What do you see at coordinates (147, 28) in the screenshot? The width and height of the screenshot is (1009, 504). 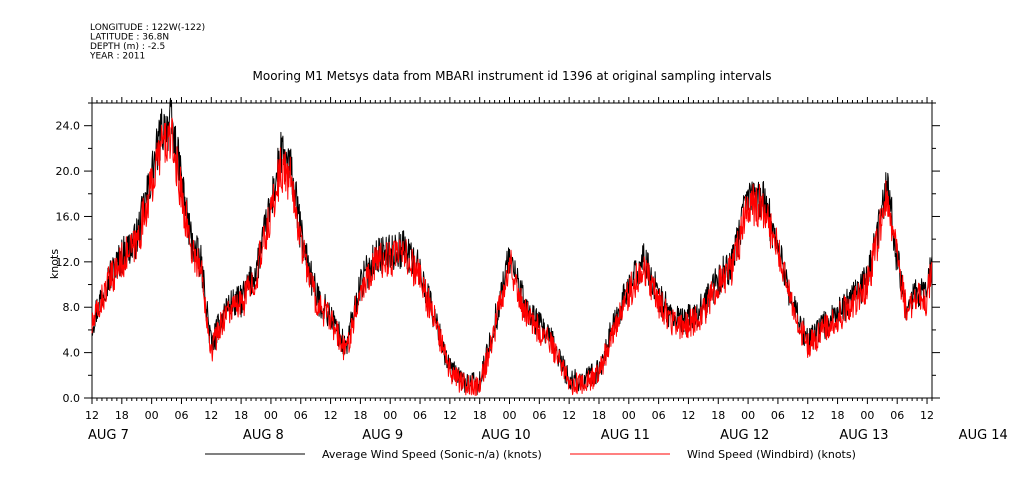 I see `metadata-line: LONGITUDE : 122W(-122)` at bounding box center [147, 28].